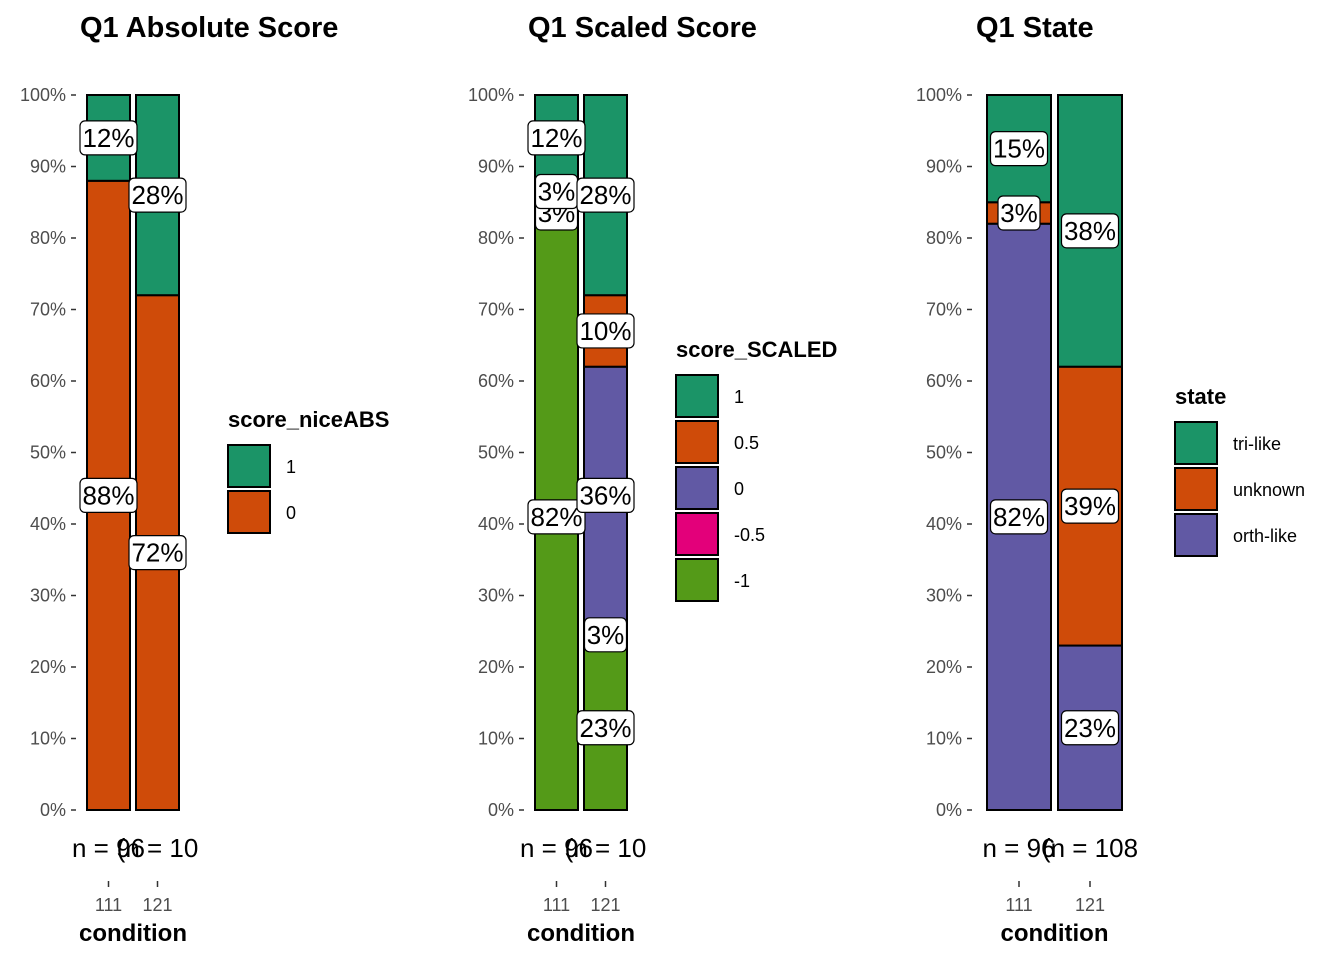 The width and height of the screenshot is (1344, 965). I want to click on data-label: 36%, so click(605, 495).